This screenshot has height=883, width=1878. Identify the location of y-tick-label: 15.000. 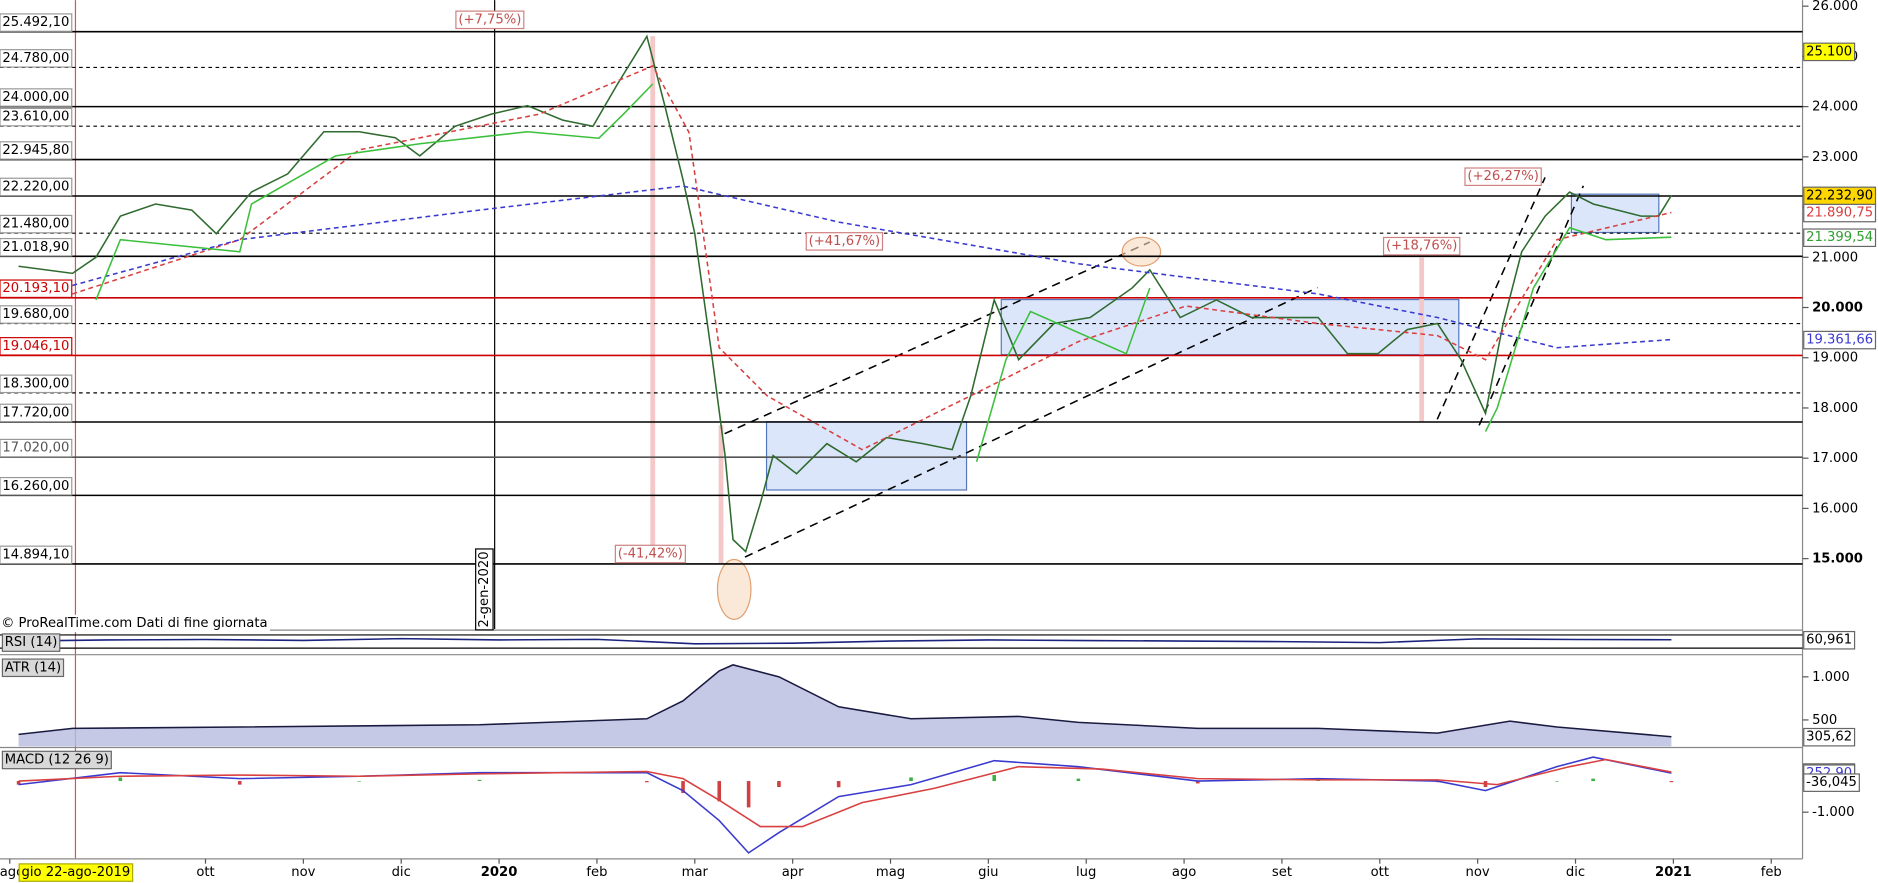
(1837, 559).